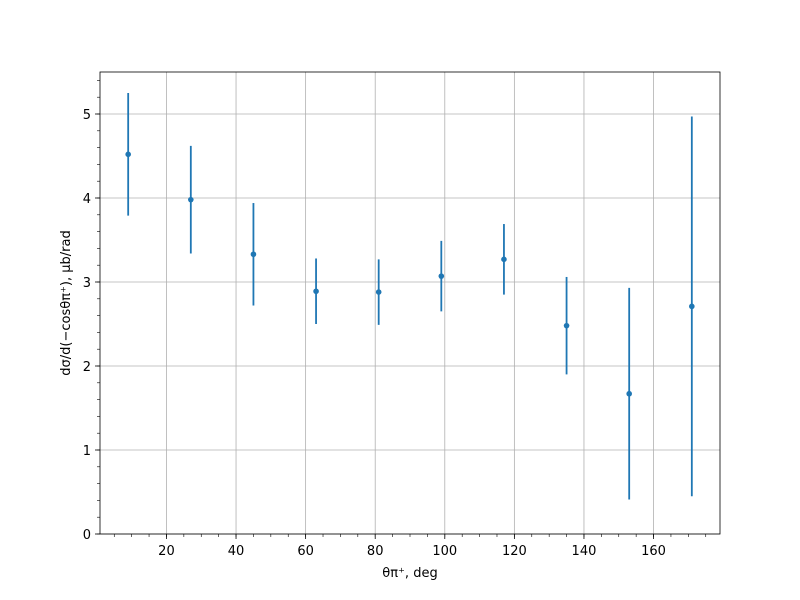 The height and width of the screenshot is (600, 800). What do you see at coordinates (236, 551) in the screenshot?
I see `x-tick-label: 40` at bounding box center [236, 551].